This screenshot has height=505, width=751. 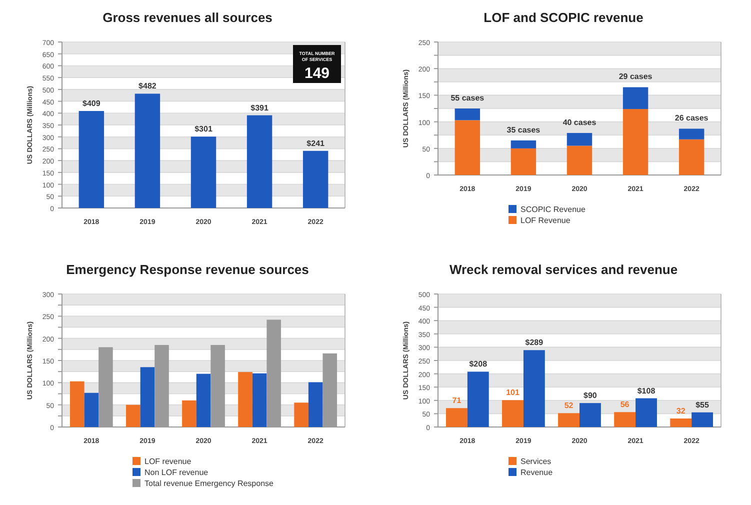 I want to click on legend-label: Total revenue Emergency Response, so click(x=209, y=483).